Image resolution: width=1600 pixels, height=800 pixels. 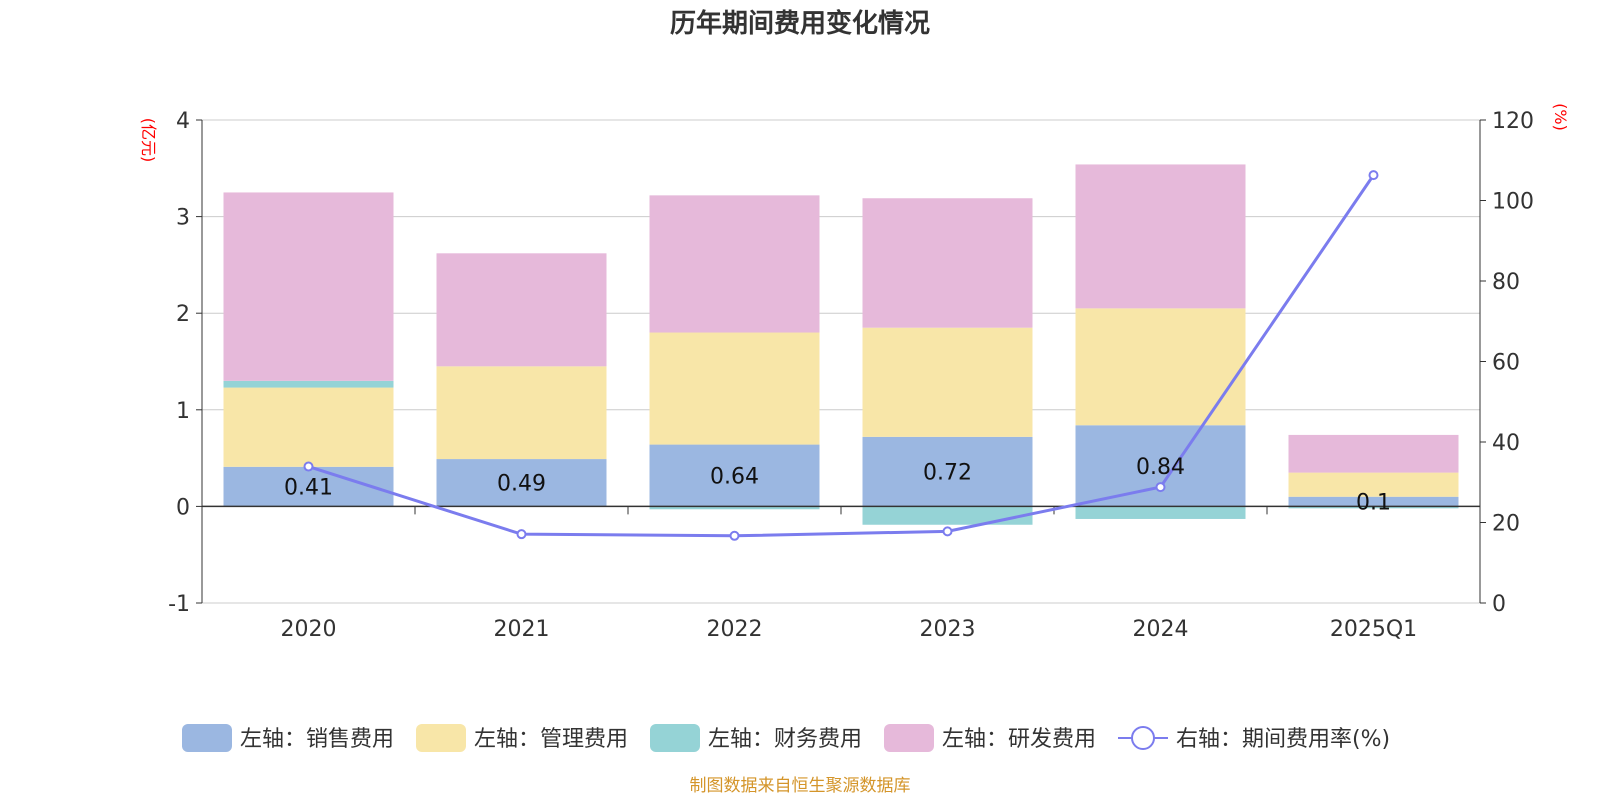 What do you see at coordinates (317, 739) in the screenshot?
I see `legend-label: 左轴：销售费用` at bounding box center [317, 739].